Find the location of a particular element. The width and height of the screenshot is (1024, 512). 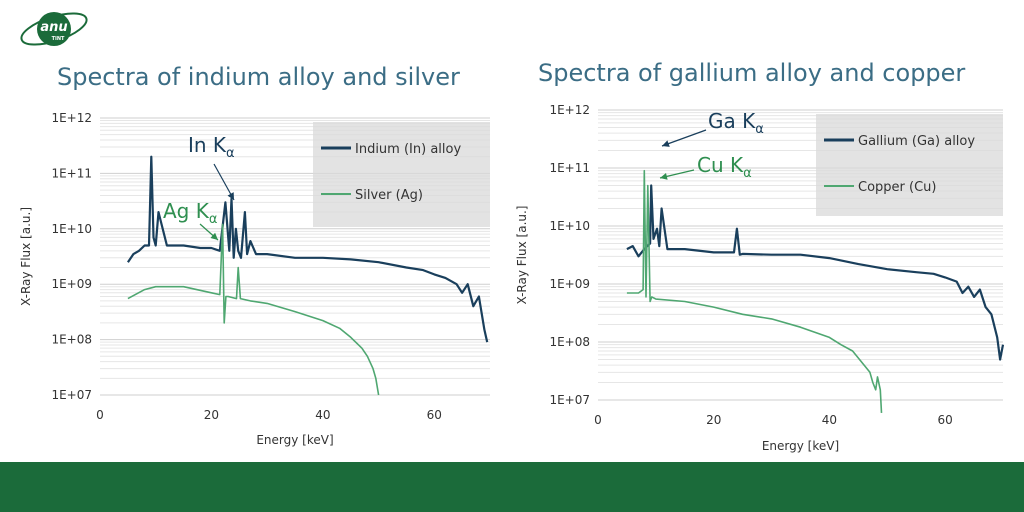

chart-title-indium: Spectra of indium alloy and silver is located at coordinates (258, 77).